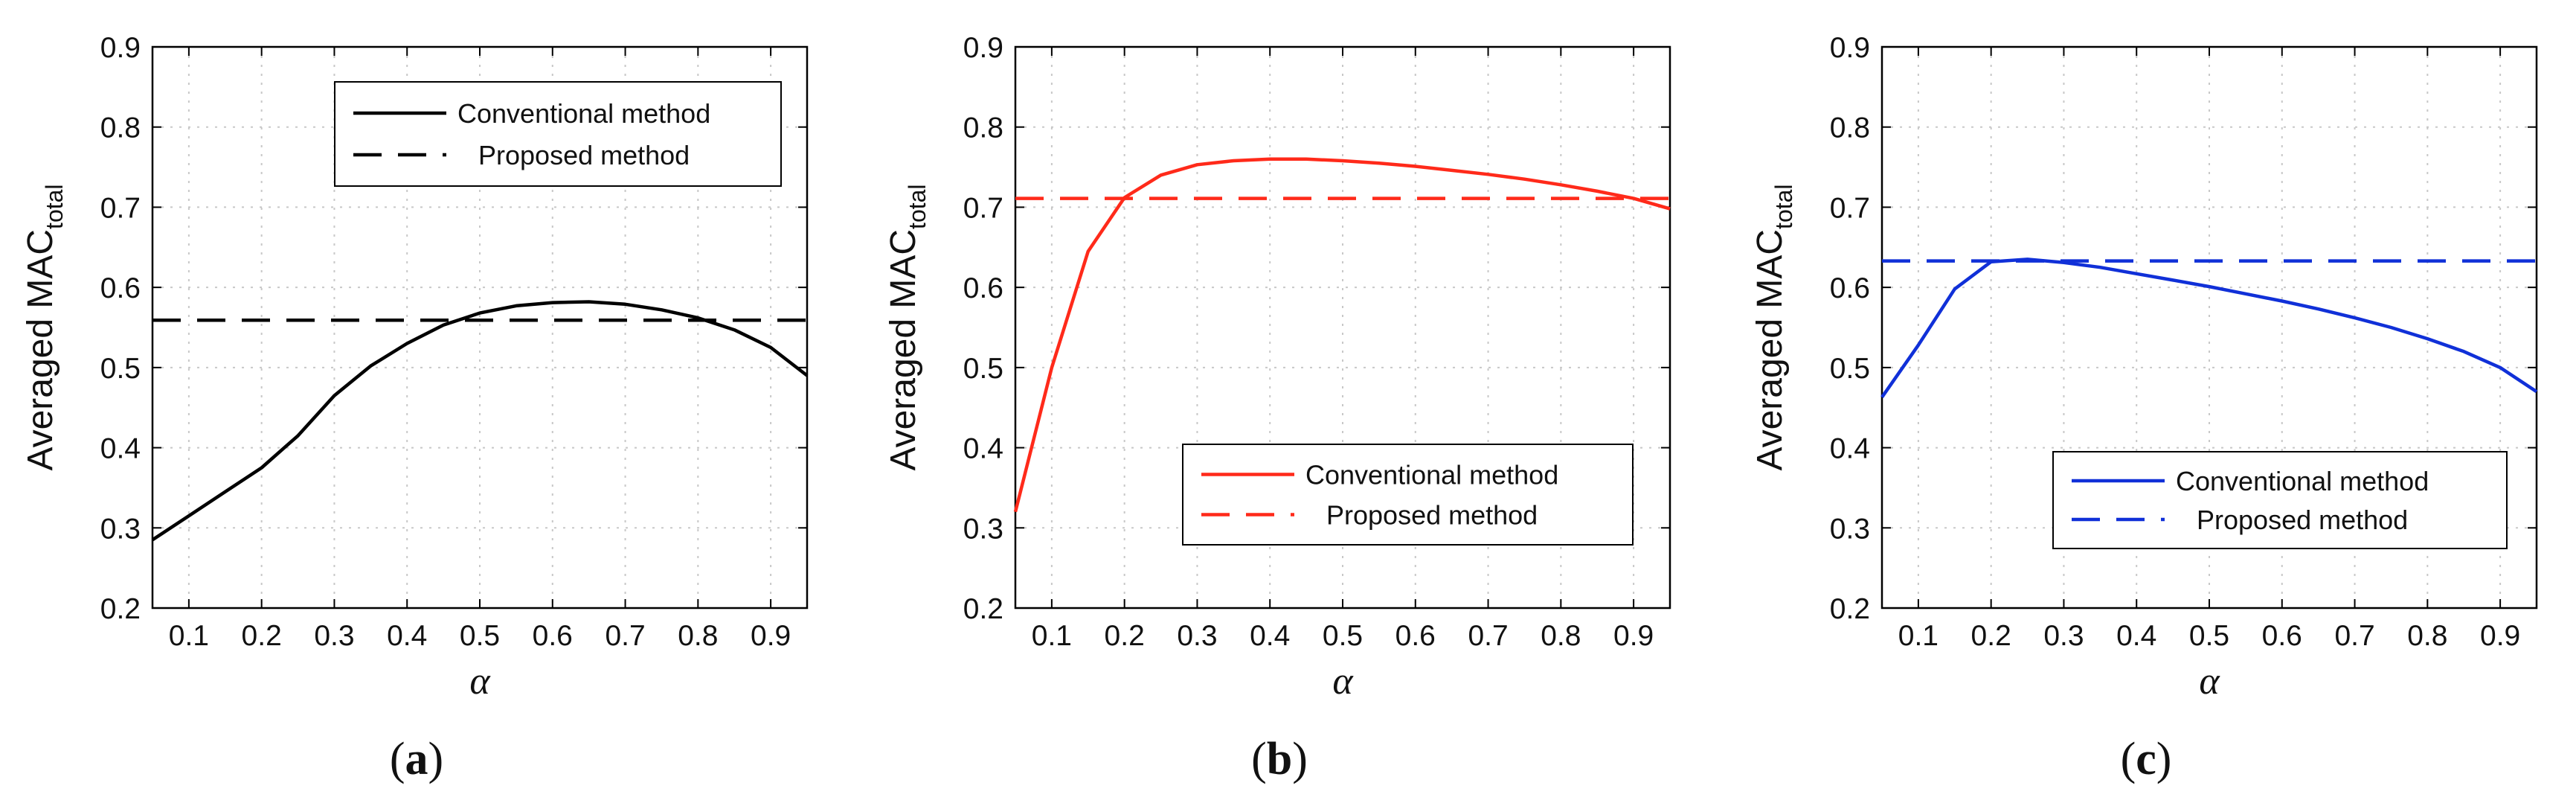 This screenshot has height=806, width=2576. I want to click on caption-letter: a, so click(416, 759).